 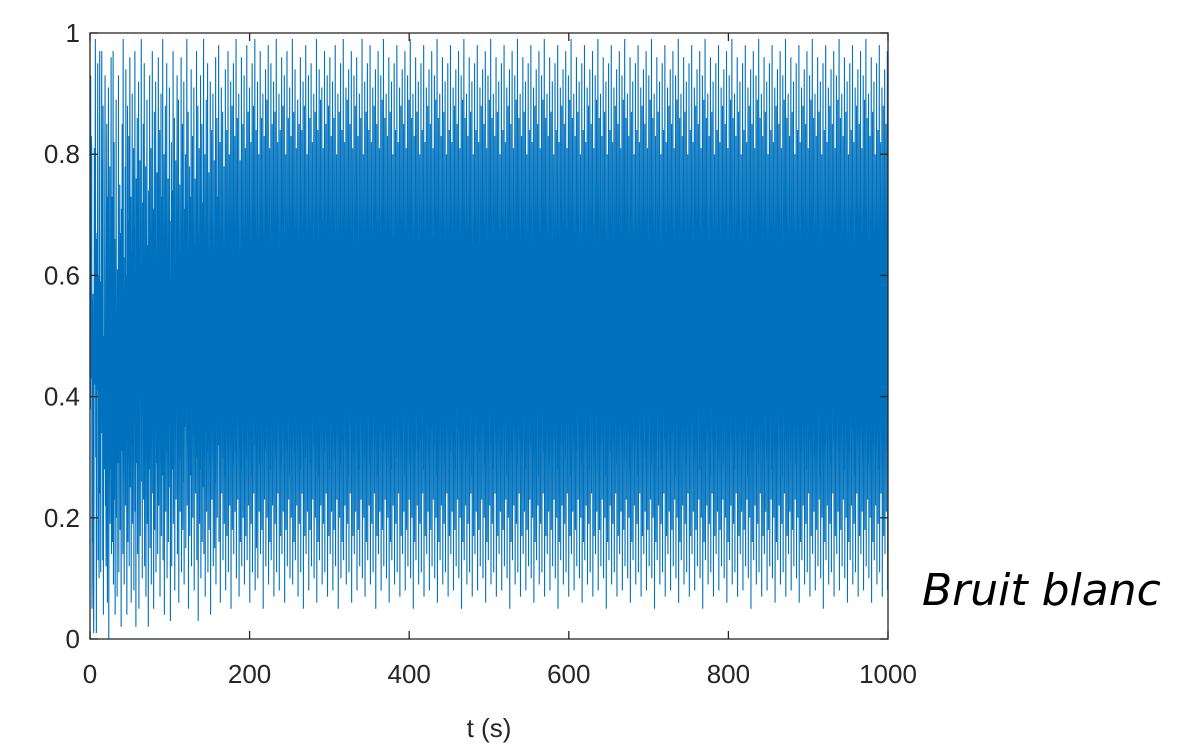 What do you see at coordinates (62, 397) in the screenshot?
I see `y-tick-label: 0.4` at bounding box center [62, 397].